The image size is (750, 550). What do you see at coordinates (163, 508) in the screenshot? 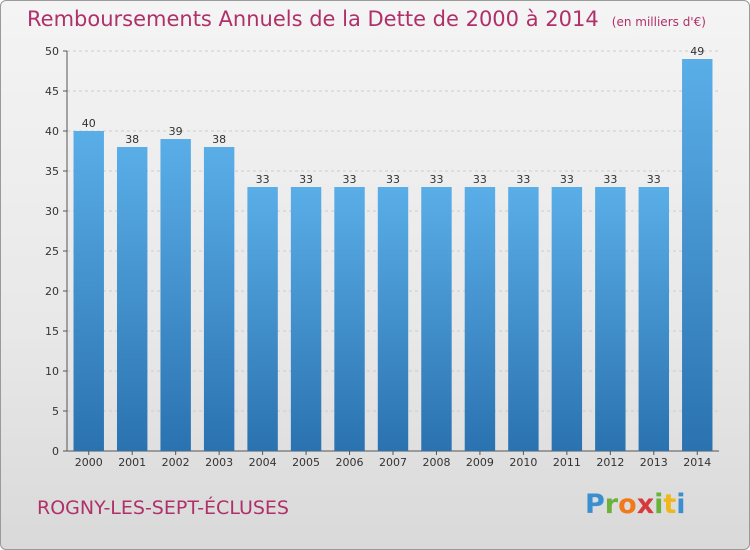
I see `commune-name: ROGNY-LES-SEPT-ÉCLUSES` at bounding box center [163, 508].